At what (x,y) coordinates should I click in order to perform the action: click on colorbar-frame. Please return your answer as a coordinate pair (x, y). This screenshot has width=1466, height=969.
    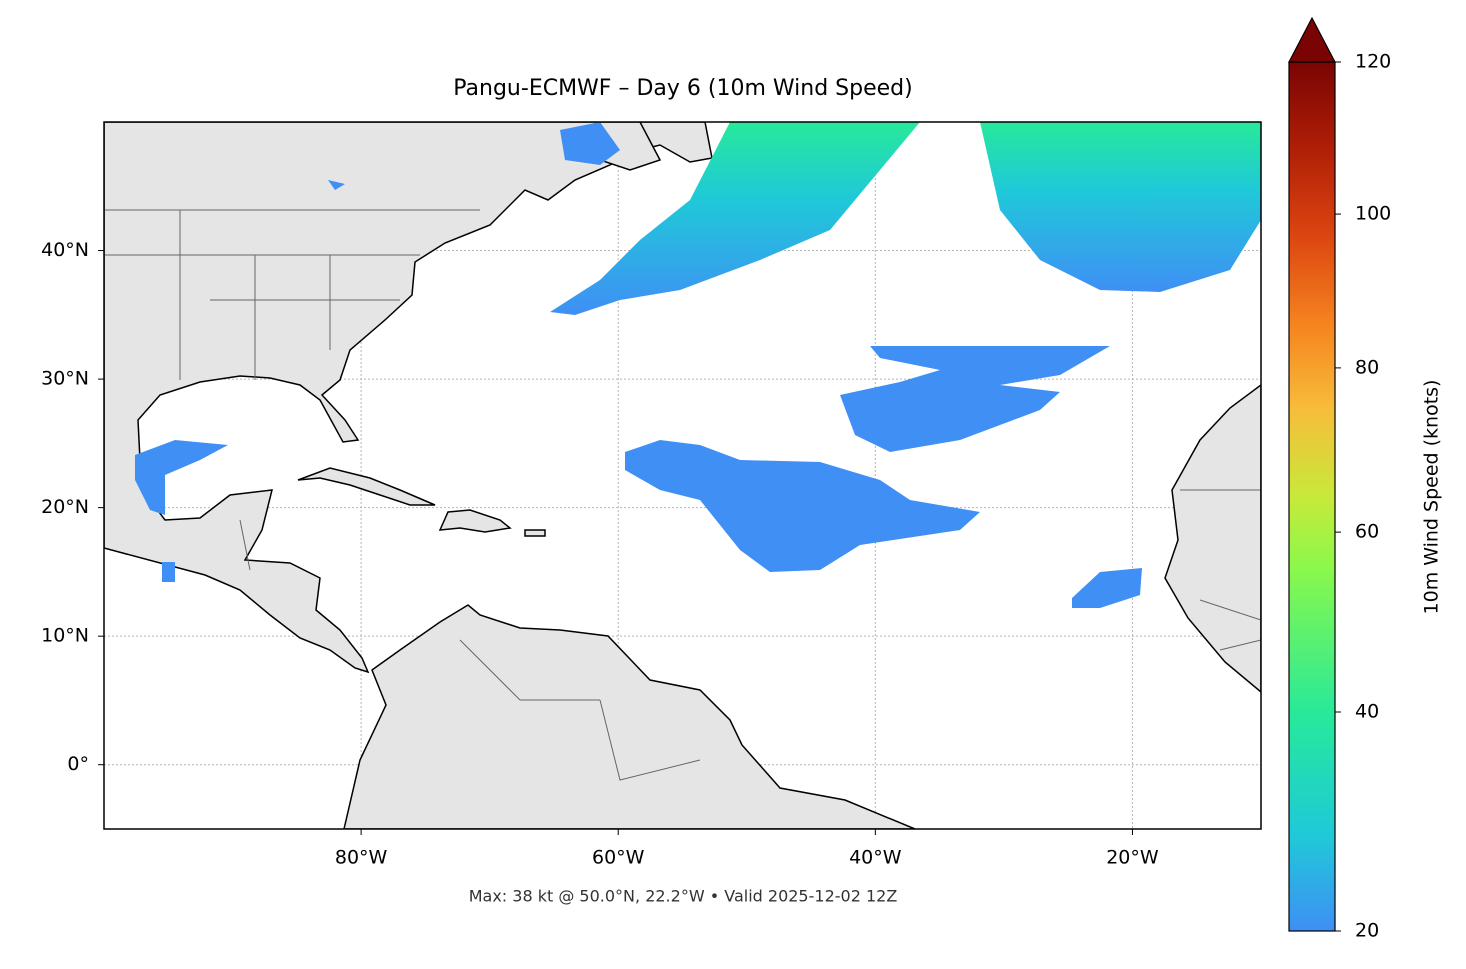
    Looking at the image, I should click on (1312, 496).